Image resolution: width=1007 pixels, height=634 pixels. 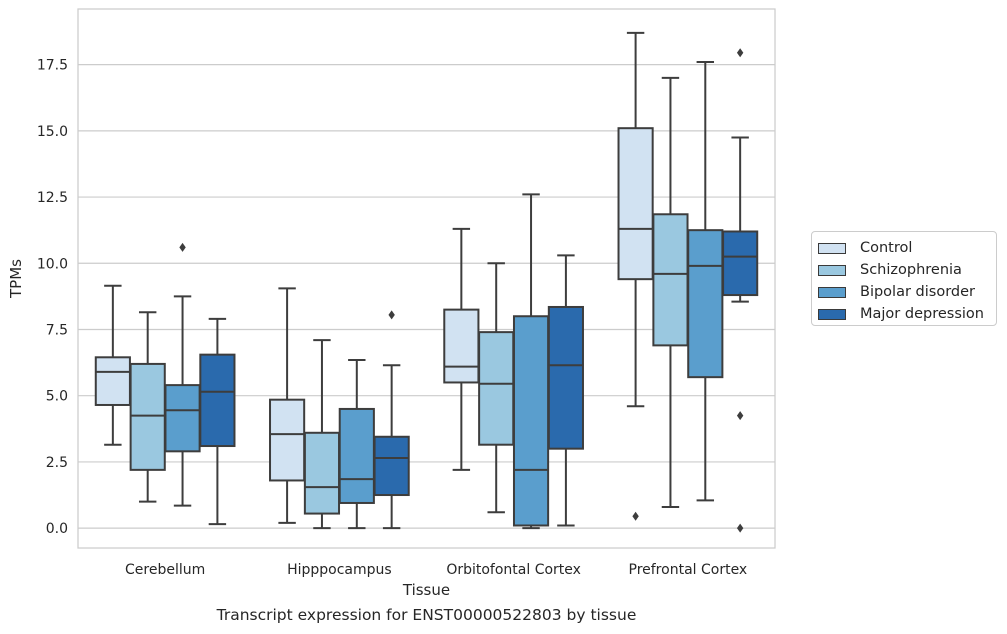 I want to click on y-tick-label: 7.5, so click(x=57, y=330).